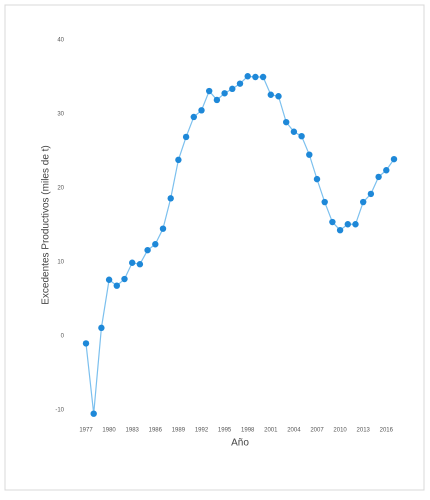  Describe the element at coordinates (156, 431) in the screenshot. I see `x-tick-label: 1986` at that location.